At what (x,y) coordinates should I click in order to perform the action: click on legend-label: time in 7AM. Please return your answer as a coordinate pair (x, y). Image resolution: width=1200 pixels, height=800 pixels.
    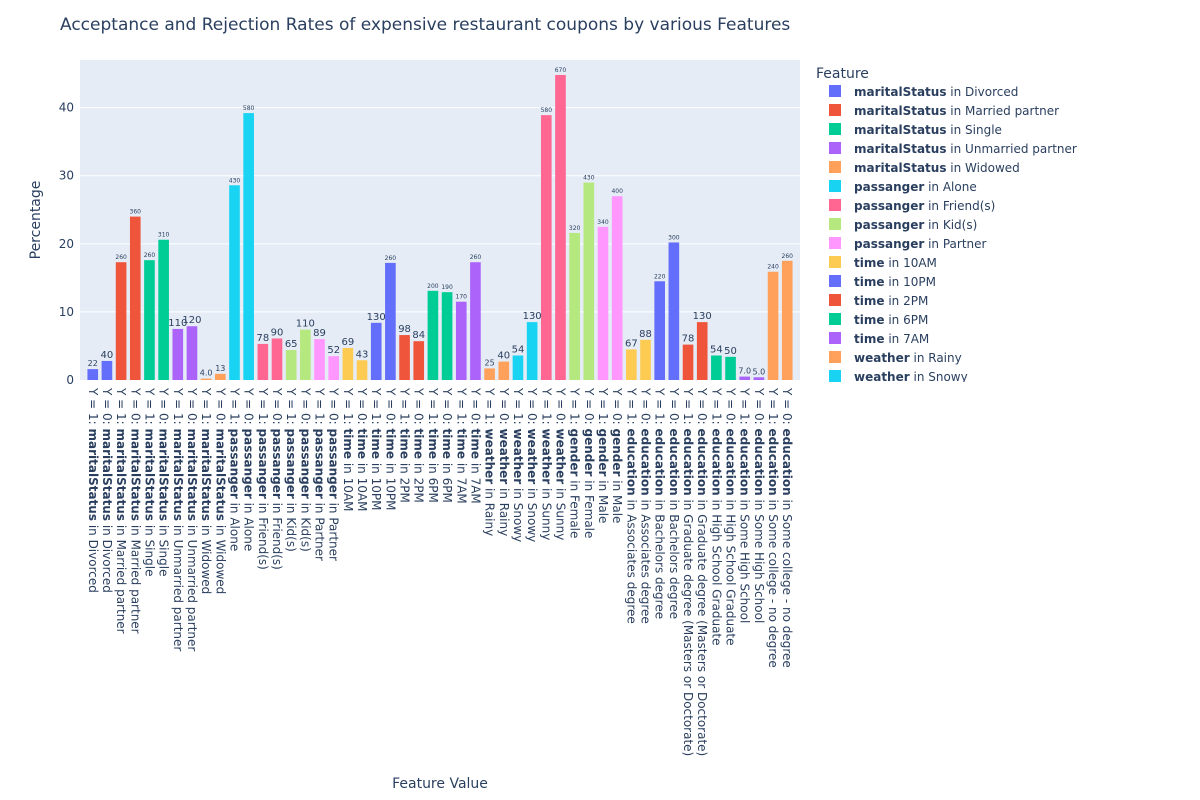
    Looking at the image, I should click on (891, 339).